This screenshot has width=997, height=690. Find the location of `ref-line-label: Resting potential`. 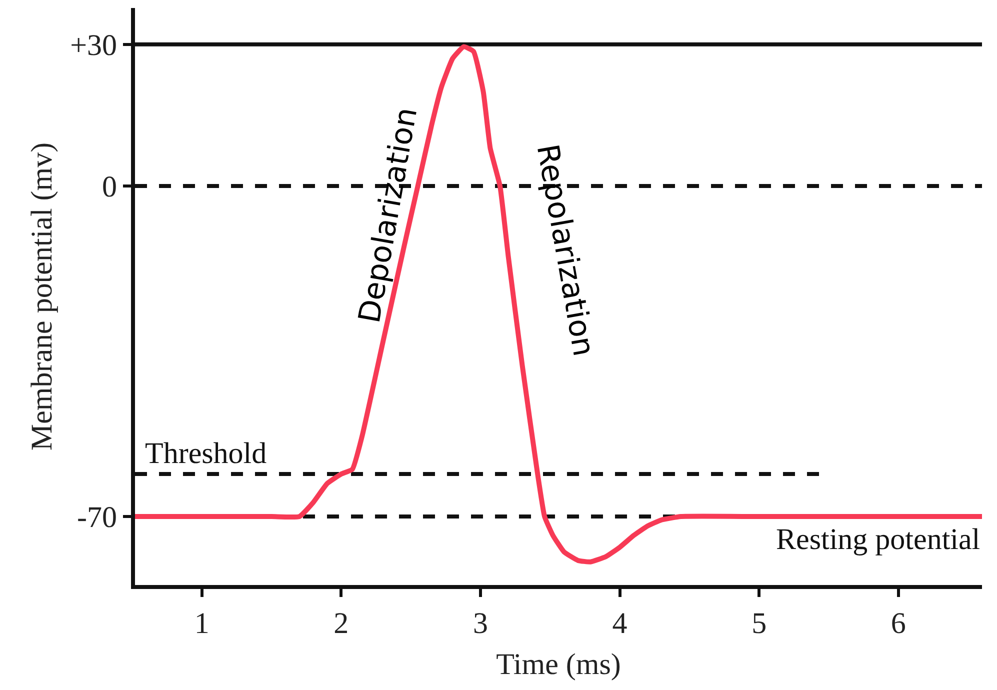

ref-line-label: Resting potential is located at coordinates (878, 539).